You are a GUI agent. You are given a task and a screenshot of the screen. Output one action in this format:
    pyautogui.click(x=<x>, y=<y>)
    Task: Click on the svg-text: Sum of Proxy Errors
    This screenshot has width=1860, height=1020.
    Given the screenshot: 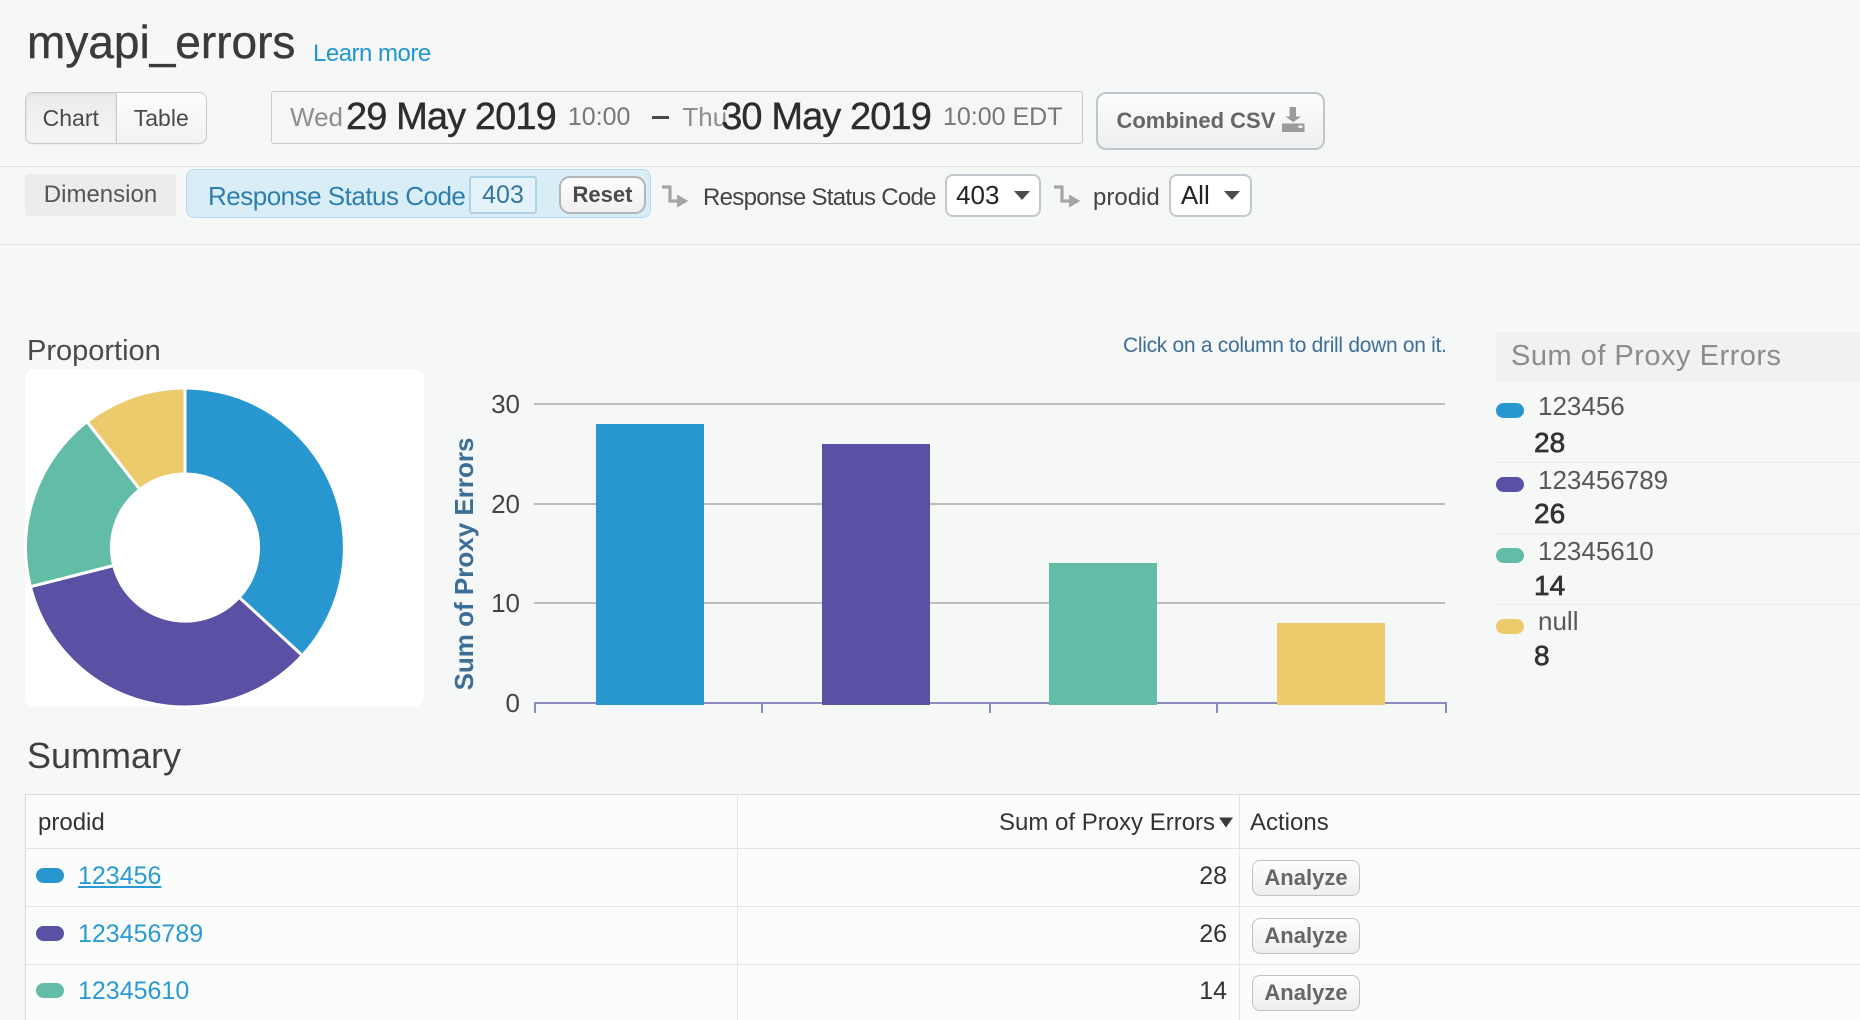 What is the action you would take?
    pyautogui.click(x=464, y=564)
    